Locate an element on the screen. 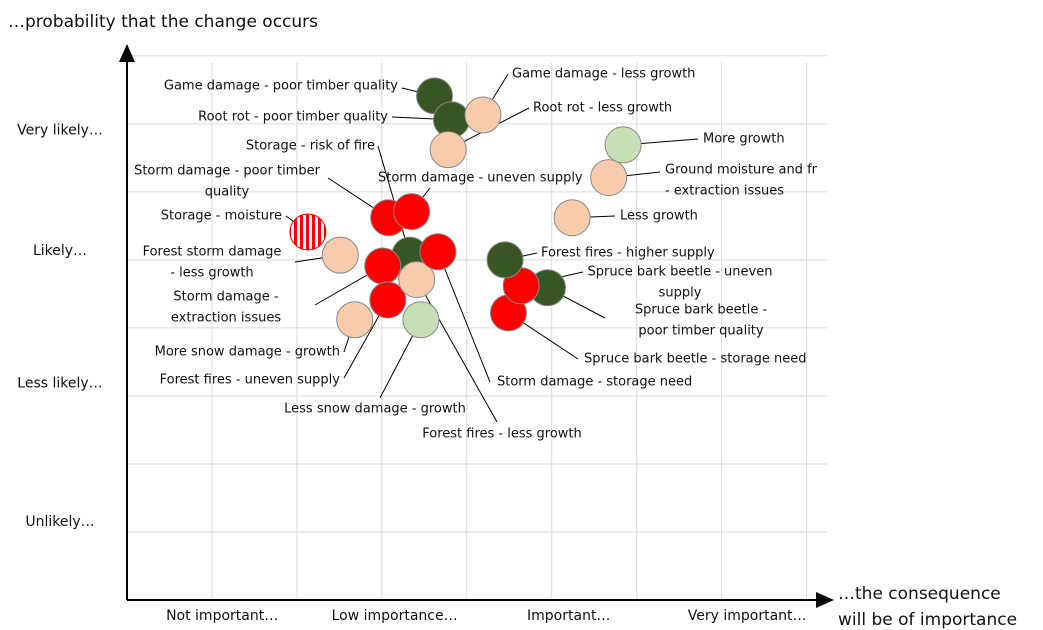 Image resolution: width=1043 pixels, height=630 pixels. point-label: Storm damage - poor timber is located at coordinates (227, 171).